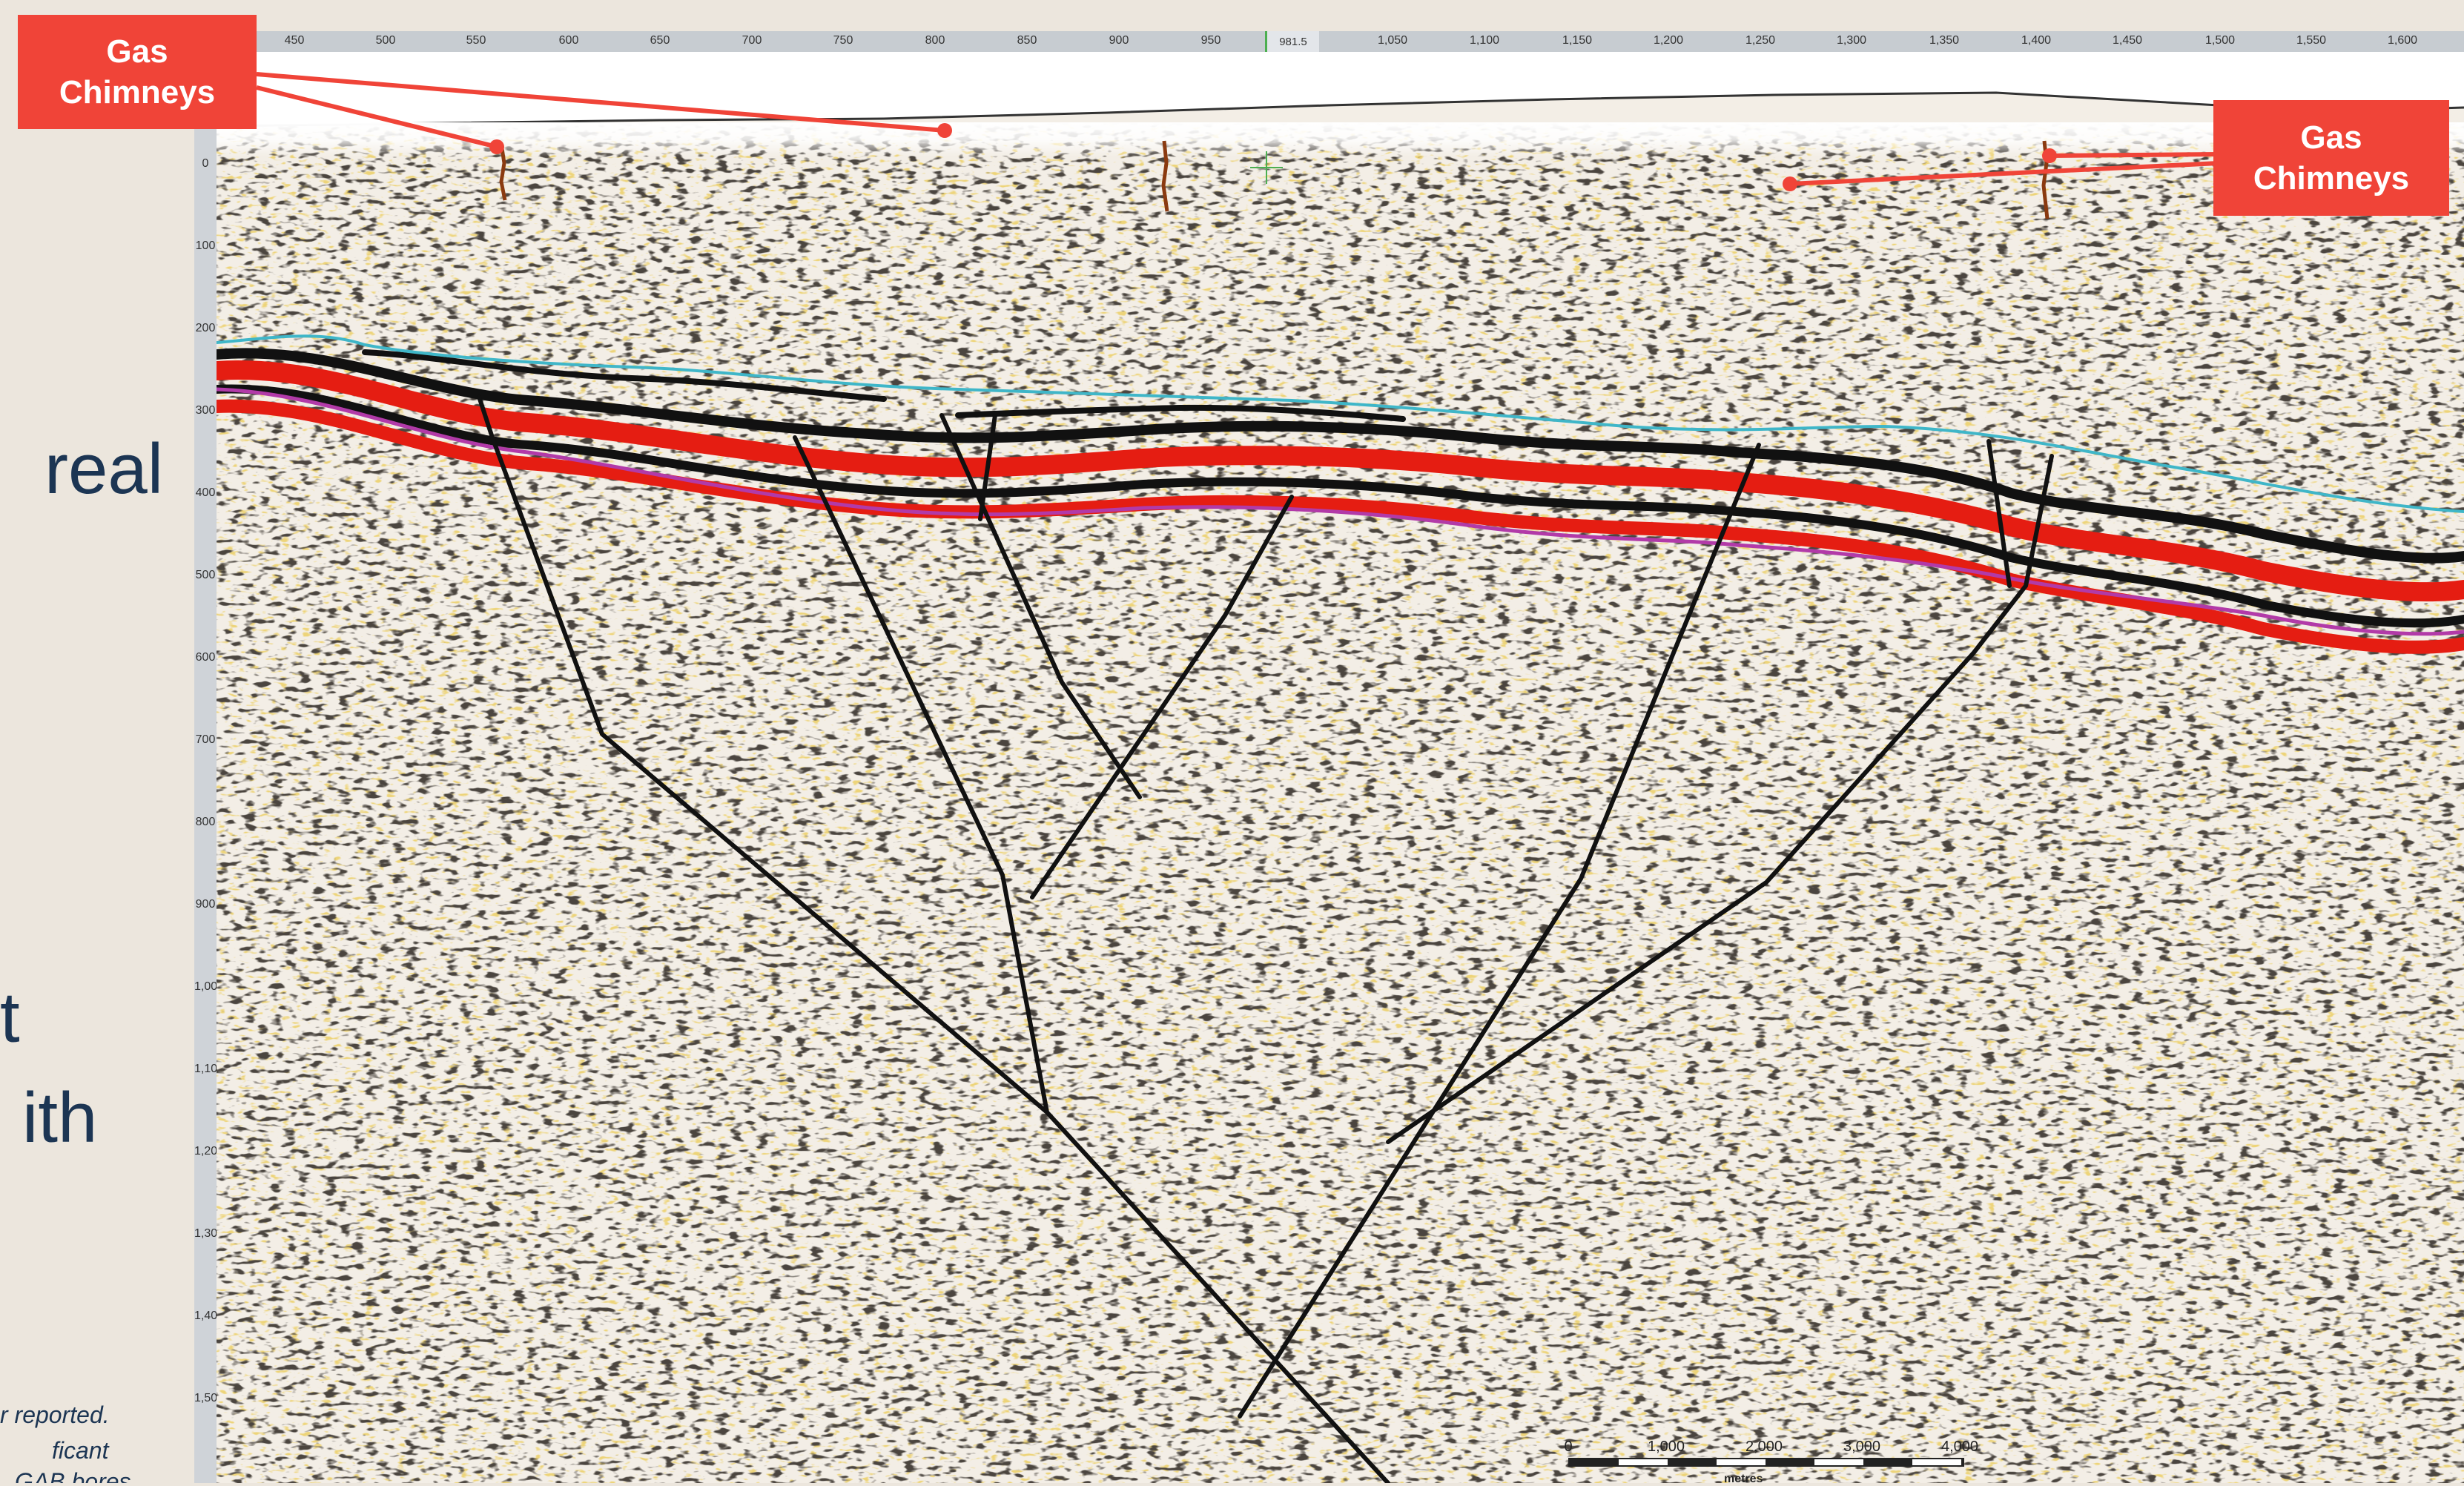 This screenshot has width=2464, height=1486. Describe the element at coordinates (2311, 40) in the screenshot. I see `ruler-tick: 1,550` at that location.